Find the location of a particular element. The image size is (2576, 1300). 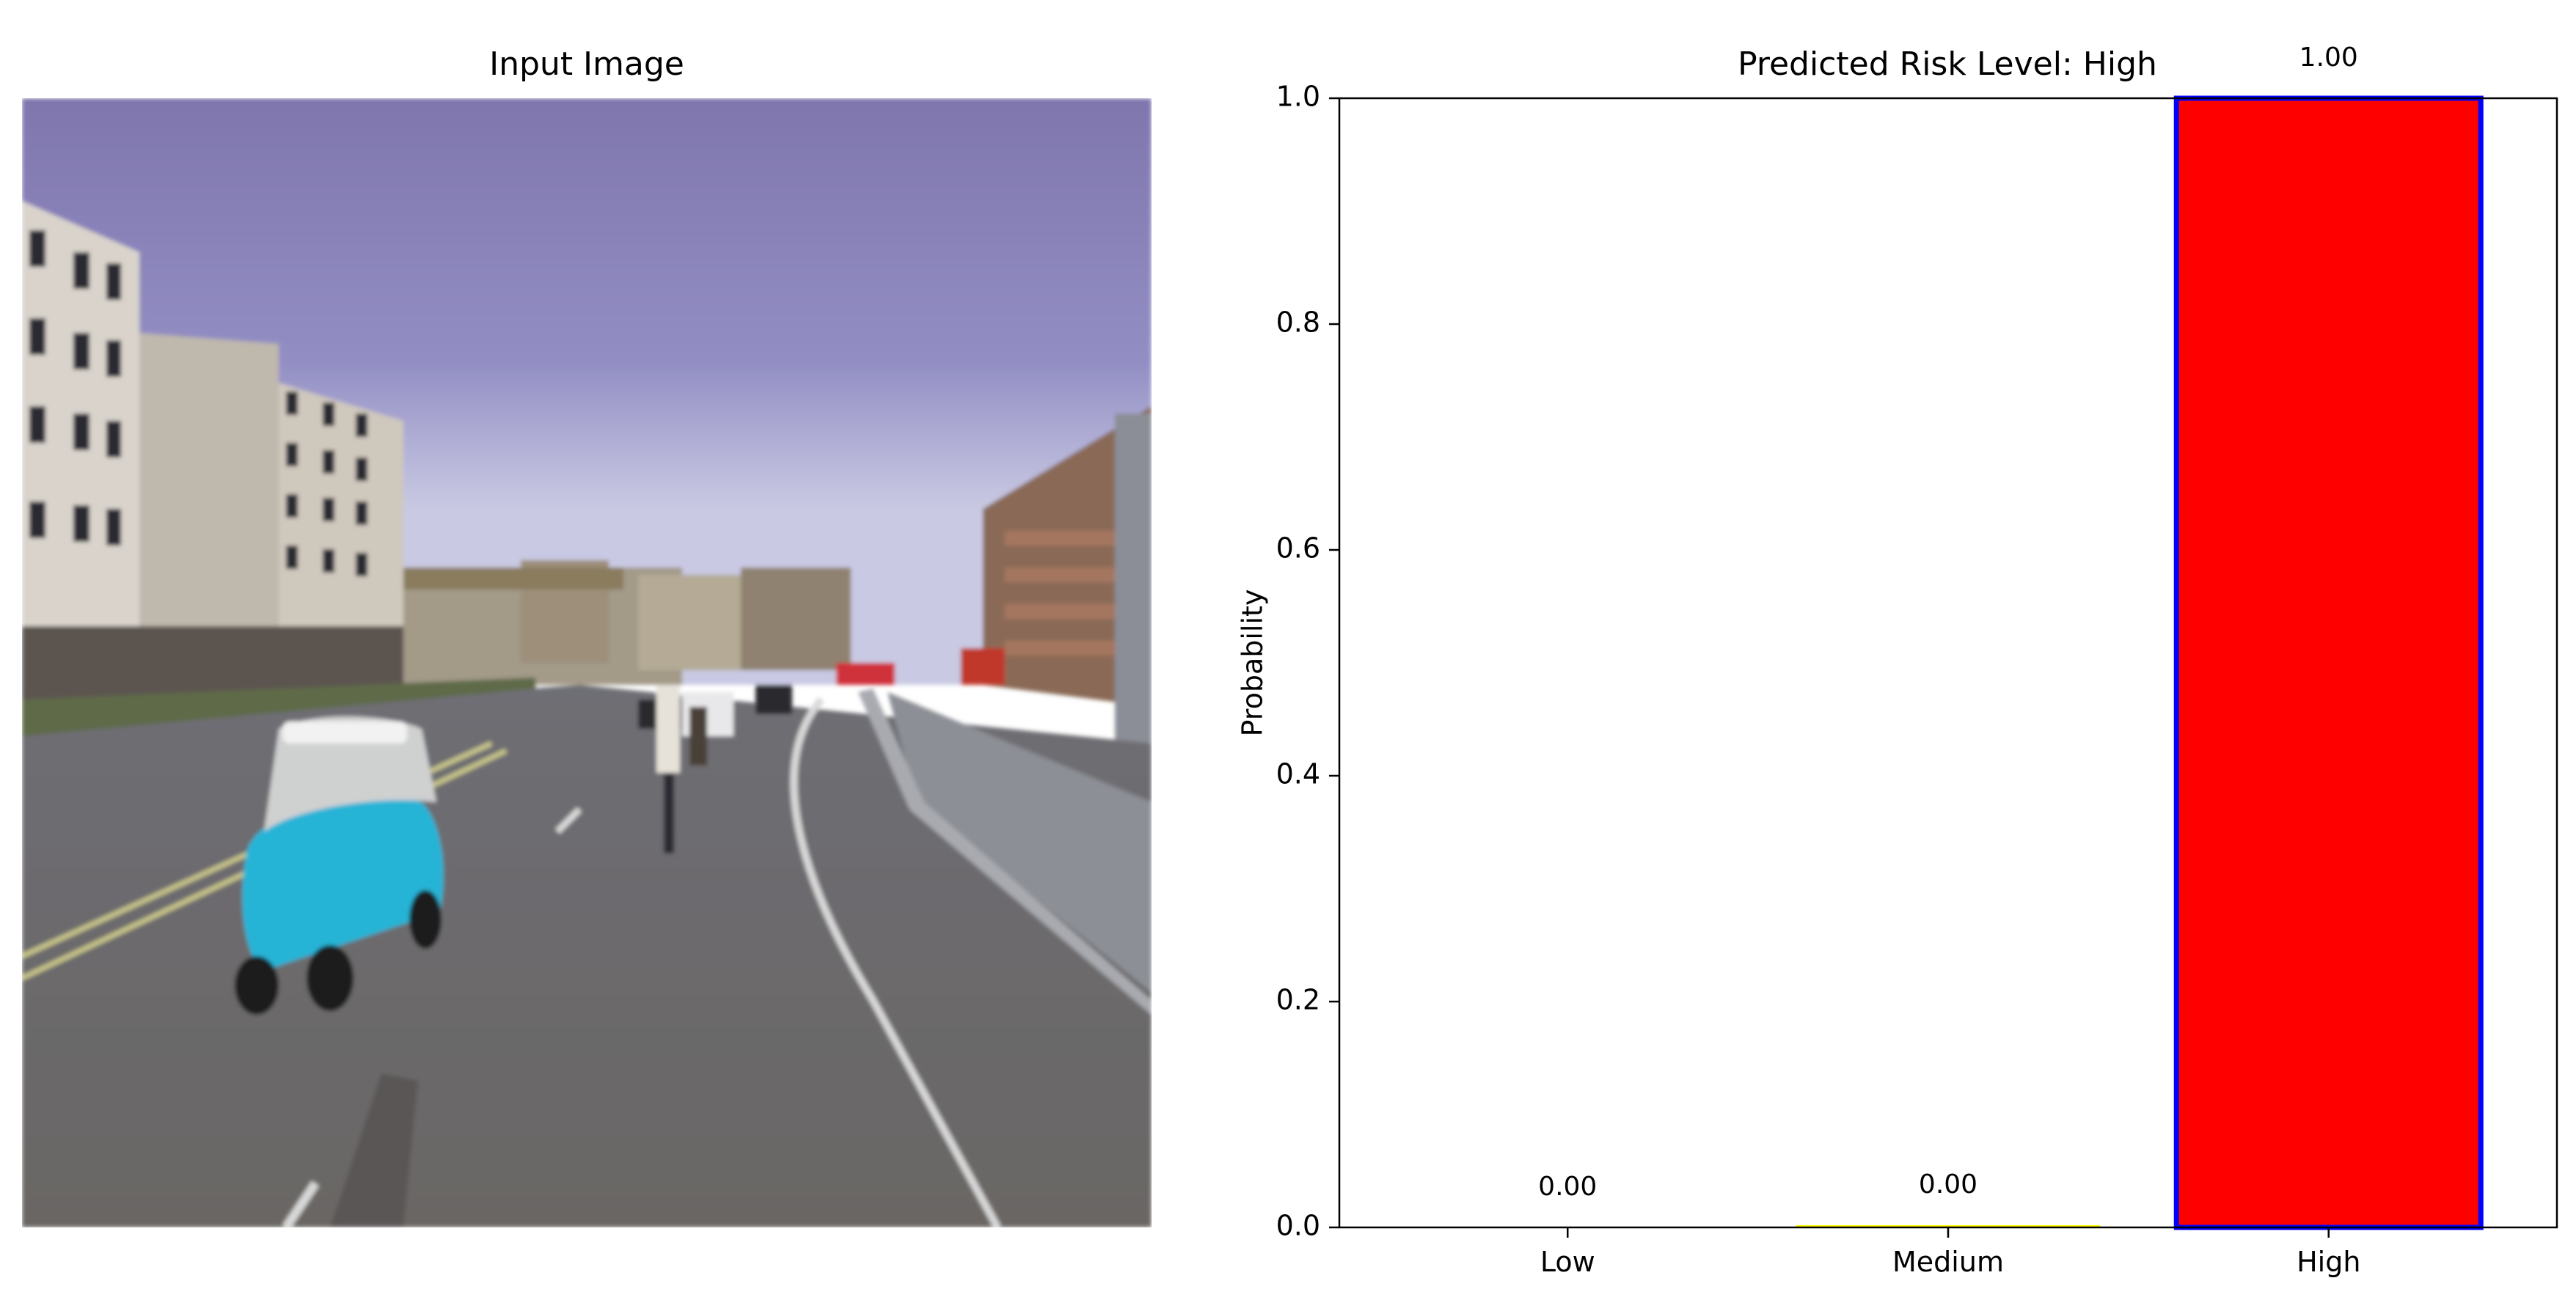

y-tick-label: 0.8 is located at coordinates (1298, 323).